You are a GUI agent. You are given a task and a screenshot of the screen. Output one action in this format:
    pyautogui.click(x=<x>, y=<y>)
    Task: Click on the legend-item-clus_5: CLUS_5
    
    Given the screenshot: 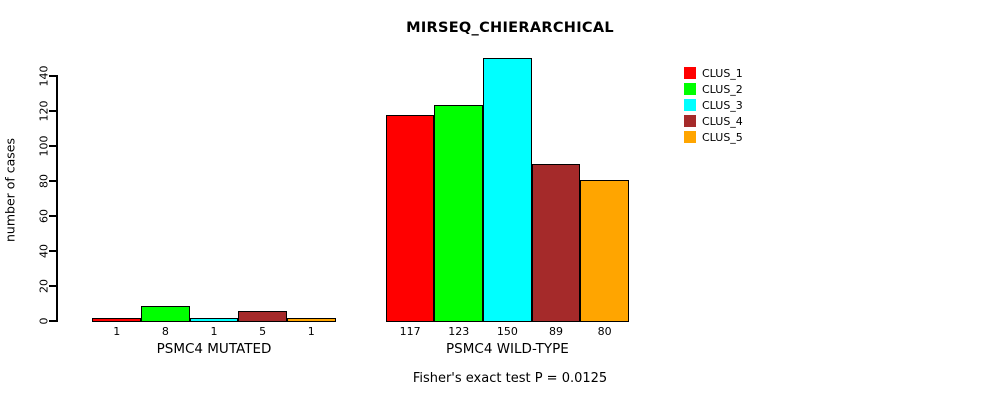 What is the action you would take?
    pyautogui.click(x=713, y=137)
    